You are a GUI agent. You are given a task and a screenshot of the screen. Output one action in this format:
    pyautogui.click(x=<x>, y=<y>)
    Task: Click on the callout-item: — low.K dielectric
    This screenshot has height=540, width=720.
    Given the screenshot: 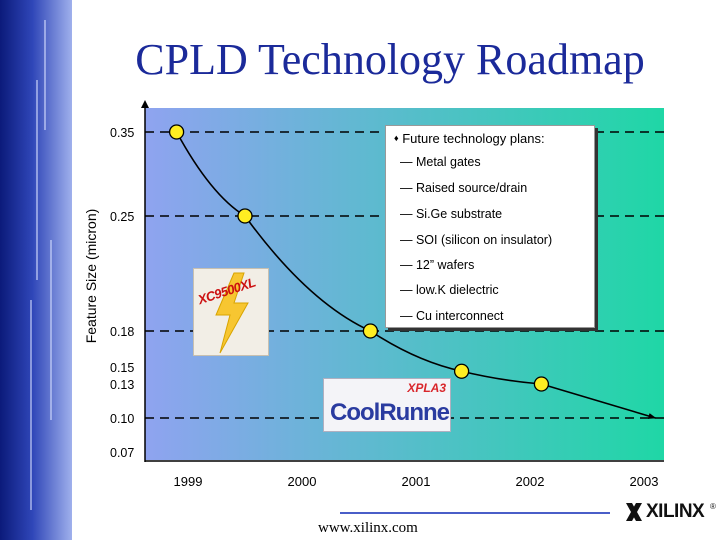 What is the action you would take?
    pyautogui.click(x=449, y=290)
    